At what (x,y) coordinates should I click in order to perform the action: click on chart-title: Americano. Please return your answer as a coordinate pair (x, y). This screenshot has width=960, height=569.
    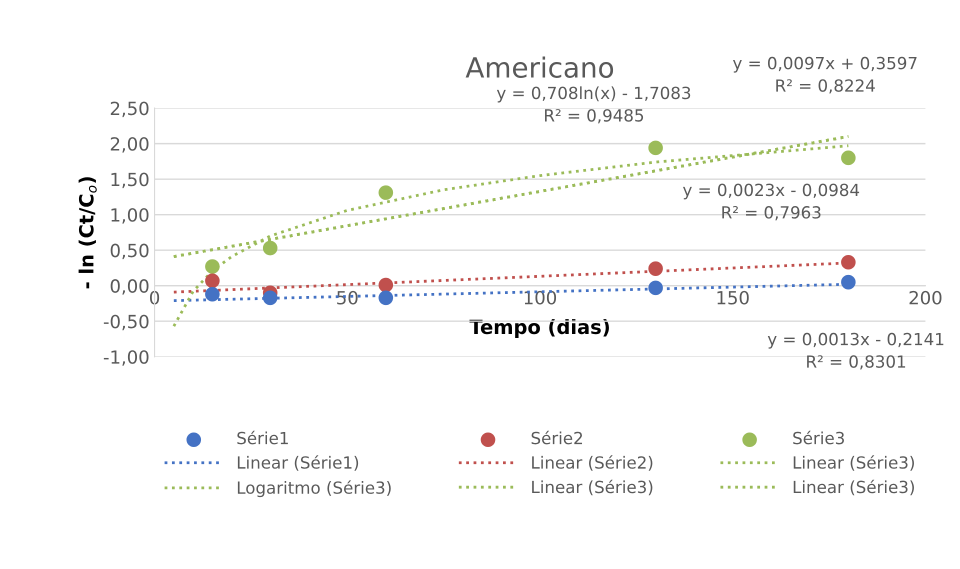
    Looking at the image, I should click on (540, 67).